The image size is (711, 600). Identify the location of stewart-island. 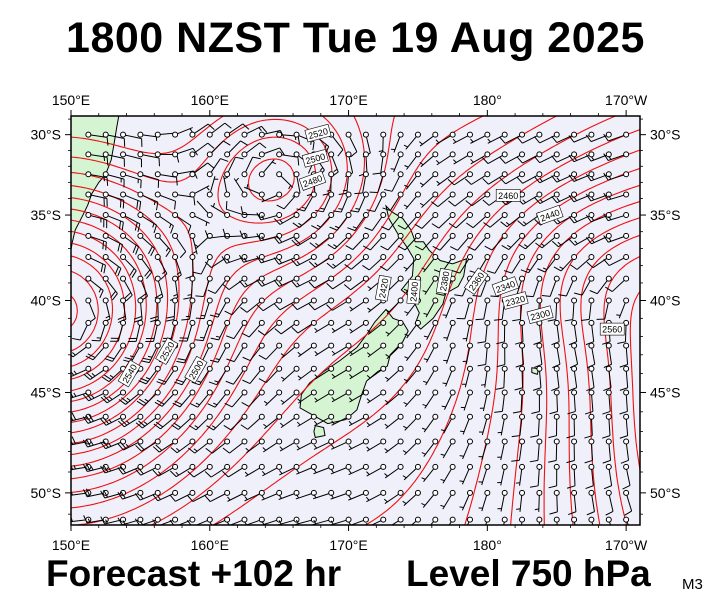
(319, 432).